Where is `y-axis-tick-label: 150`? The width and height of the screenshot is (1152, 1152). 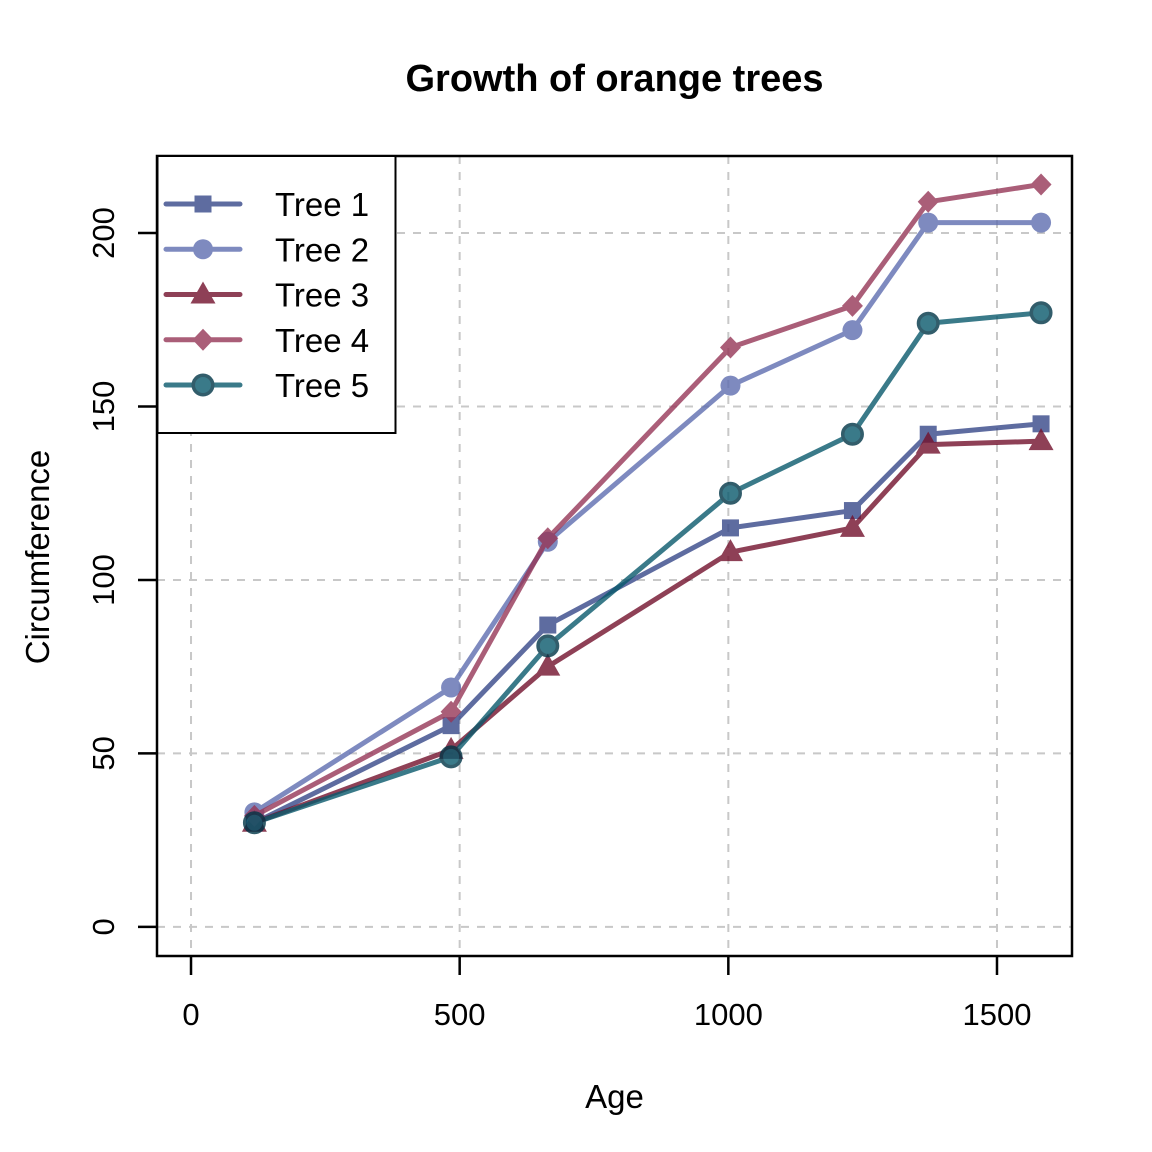
y-axis-tick-label: 150 is located at coordinates (103, 407).